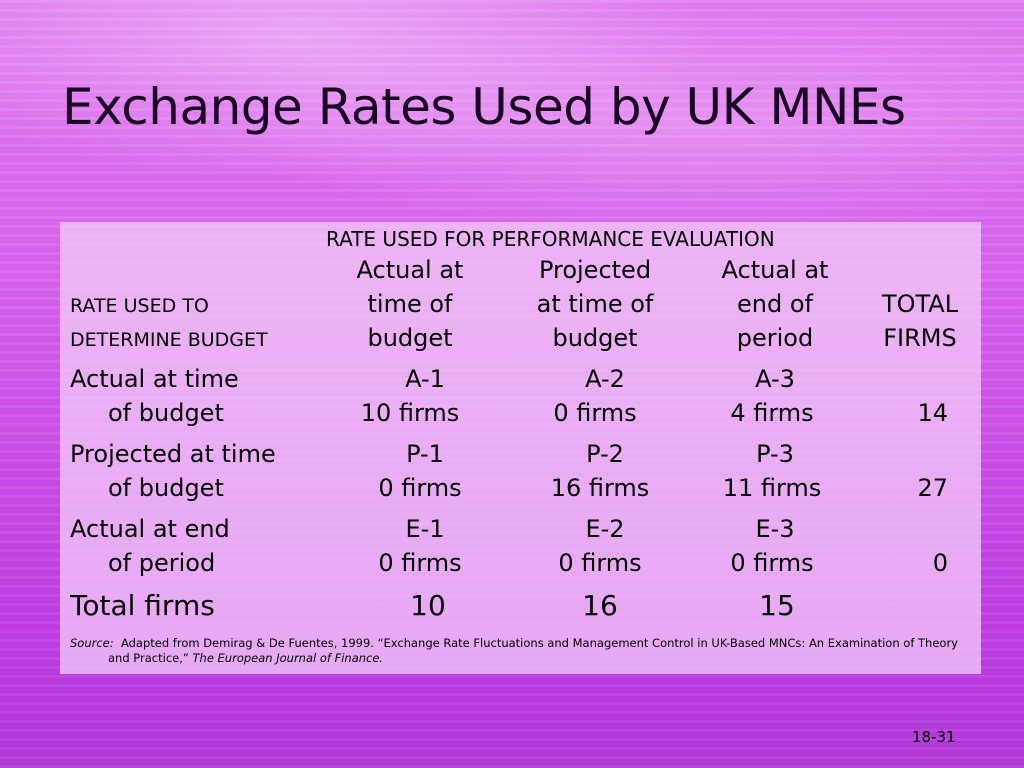 This screenshot has width=1024, height=768. I want to click on cell-code-p3: P-3, so click(775, 454).